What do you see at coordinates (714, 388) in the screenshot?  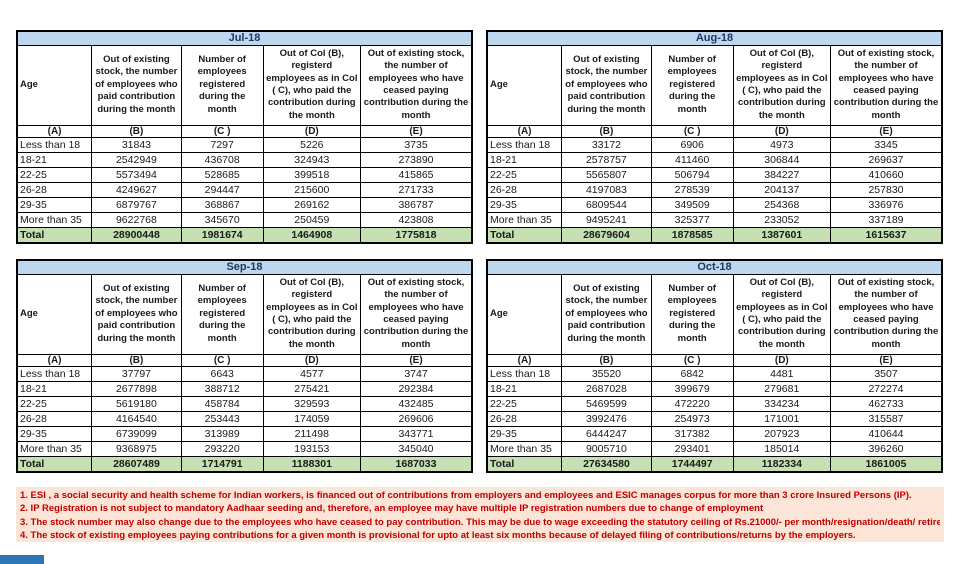 I see `table-row: 18-21 2687028 399679 279681 272274` at bounding box center [714, 388].